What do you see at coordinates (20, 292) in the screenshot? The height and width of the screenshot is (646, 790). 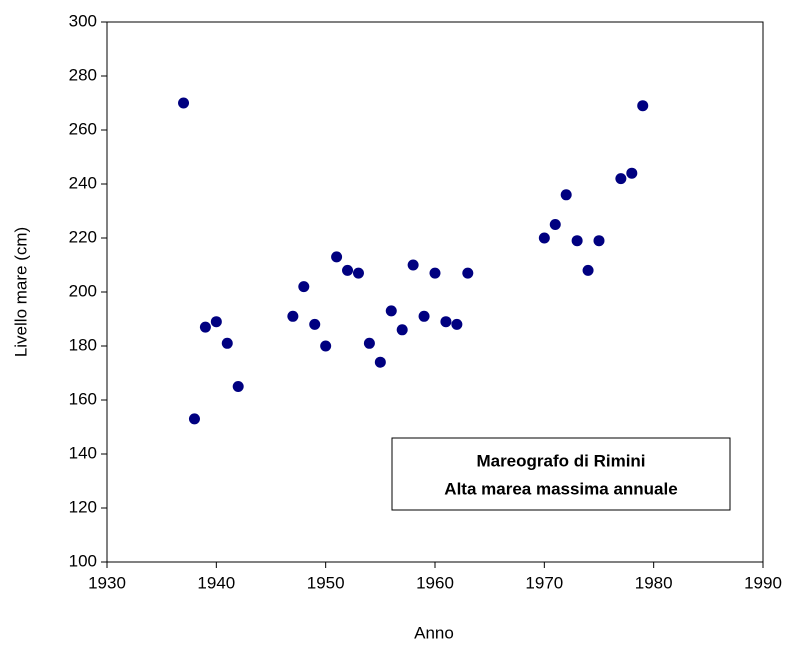 I see `y-axis-label: Livello mare (cm)` at bounding box center [20, 292].